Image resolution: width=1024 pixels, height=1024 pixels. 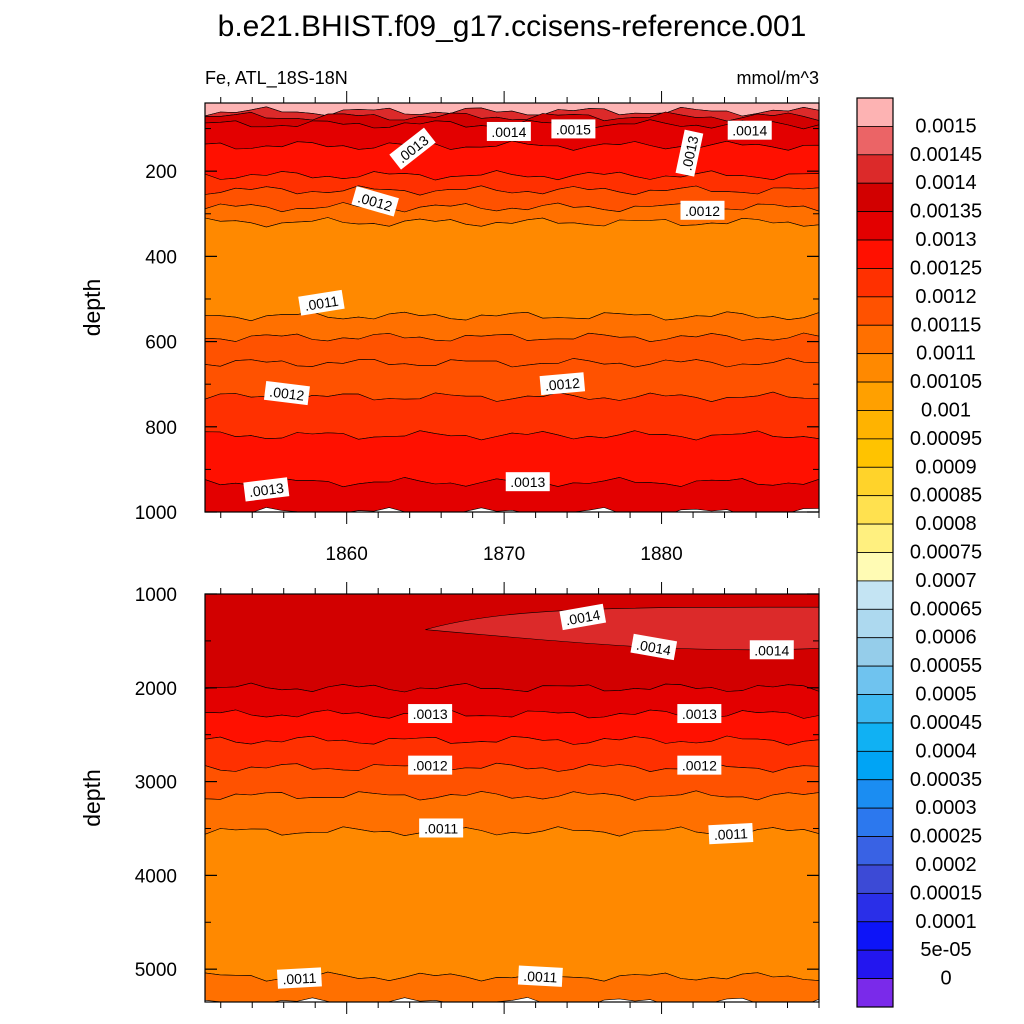 What do you see at coordinates (946, 609) in the screenshot?
I see `colorbar-level-label: 0.00065` at bounding box center [946, 609].